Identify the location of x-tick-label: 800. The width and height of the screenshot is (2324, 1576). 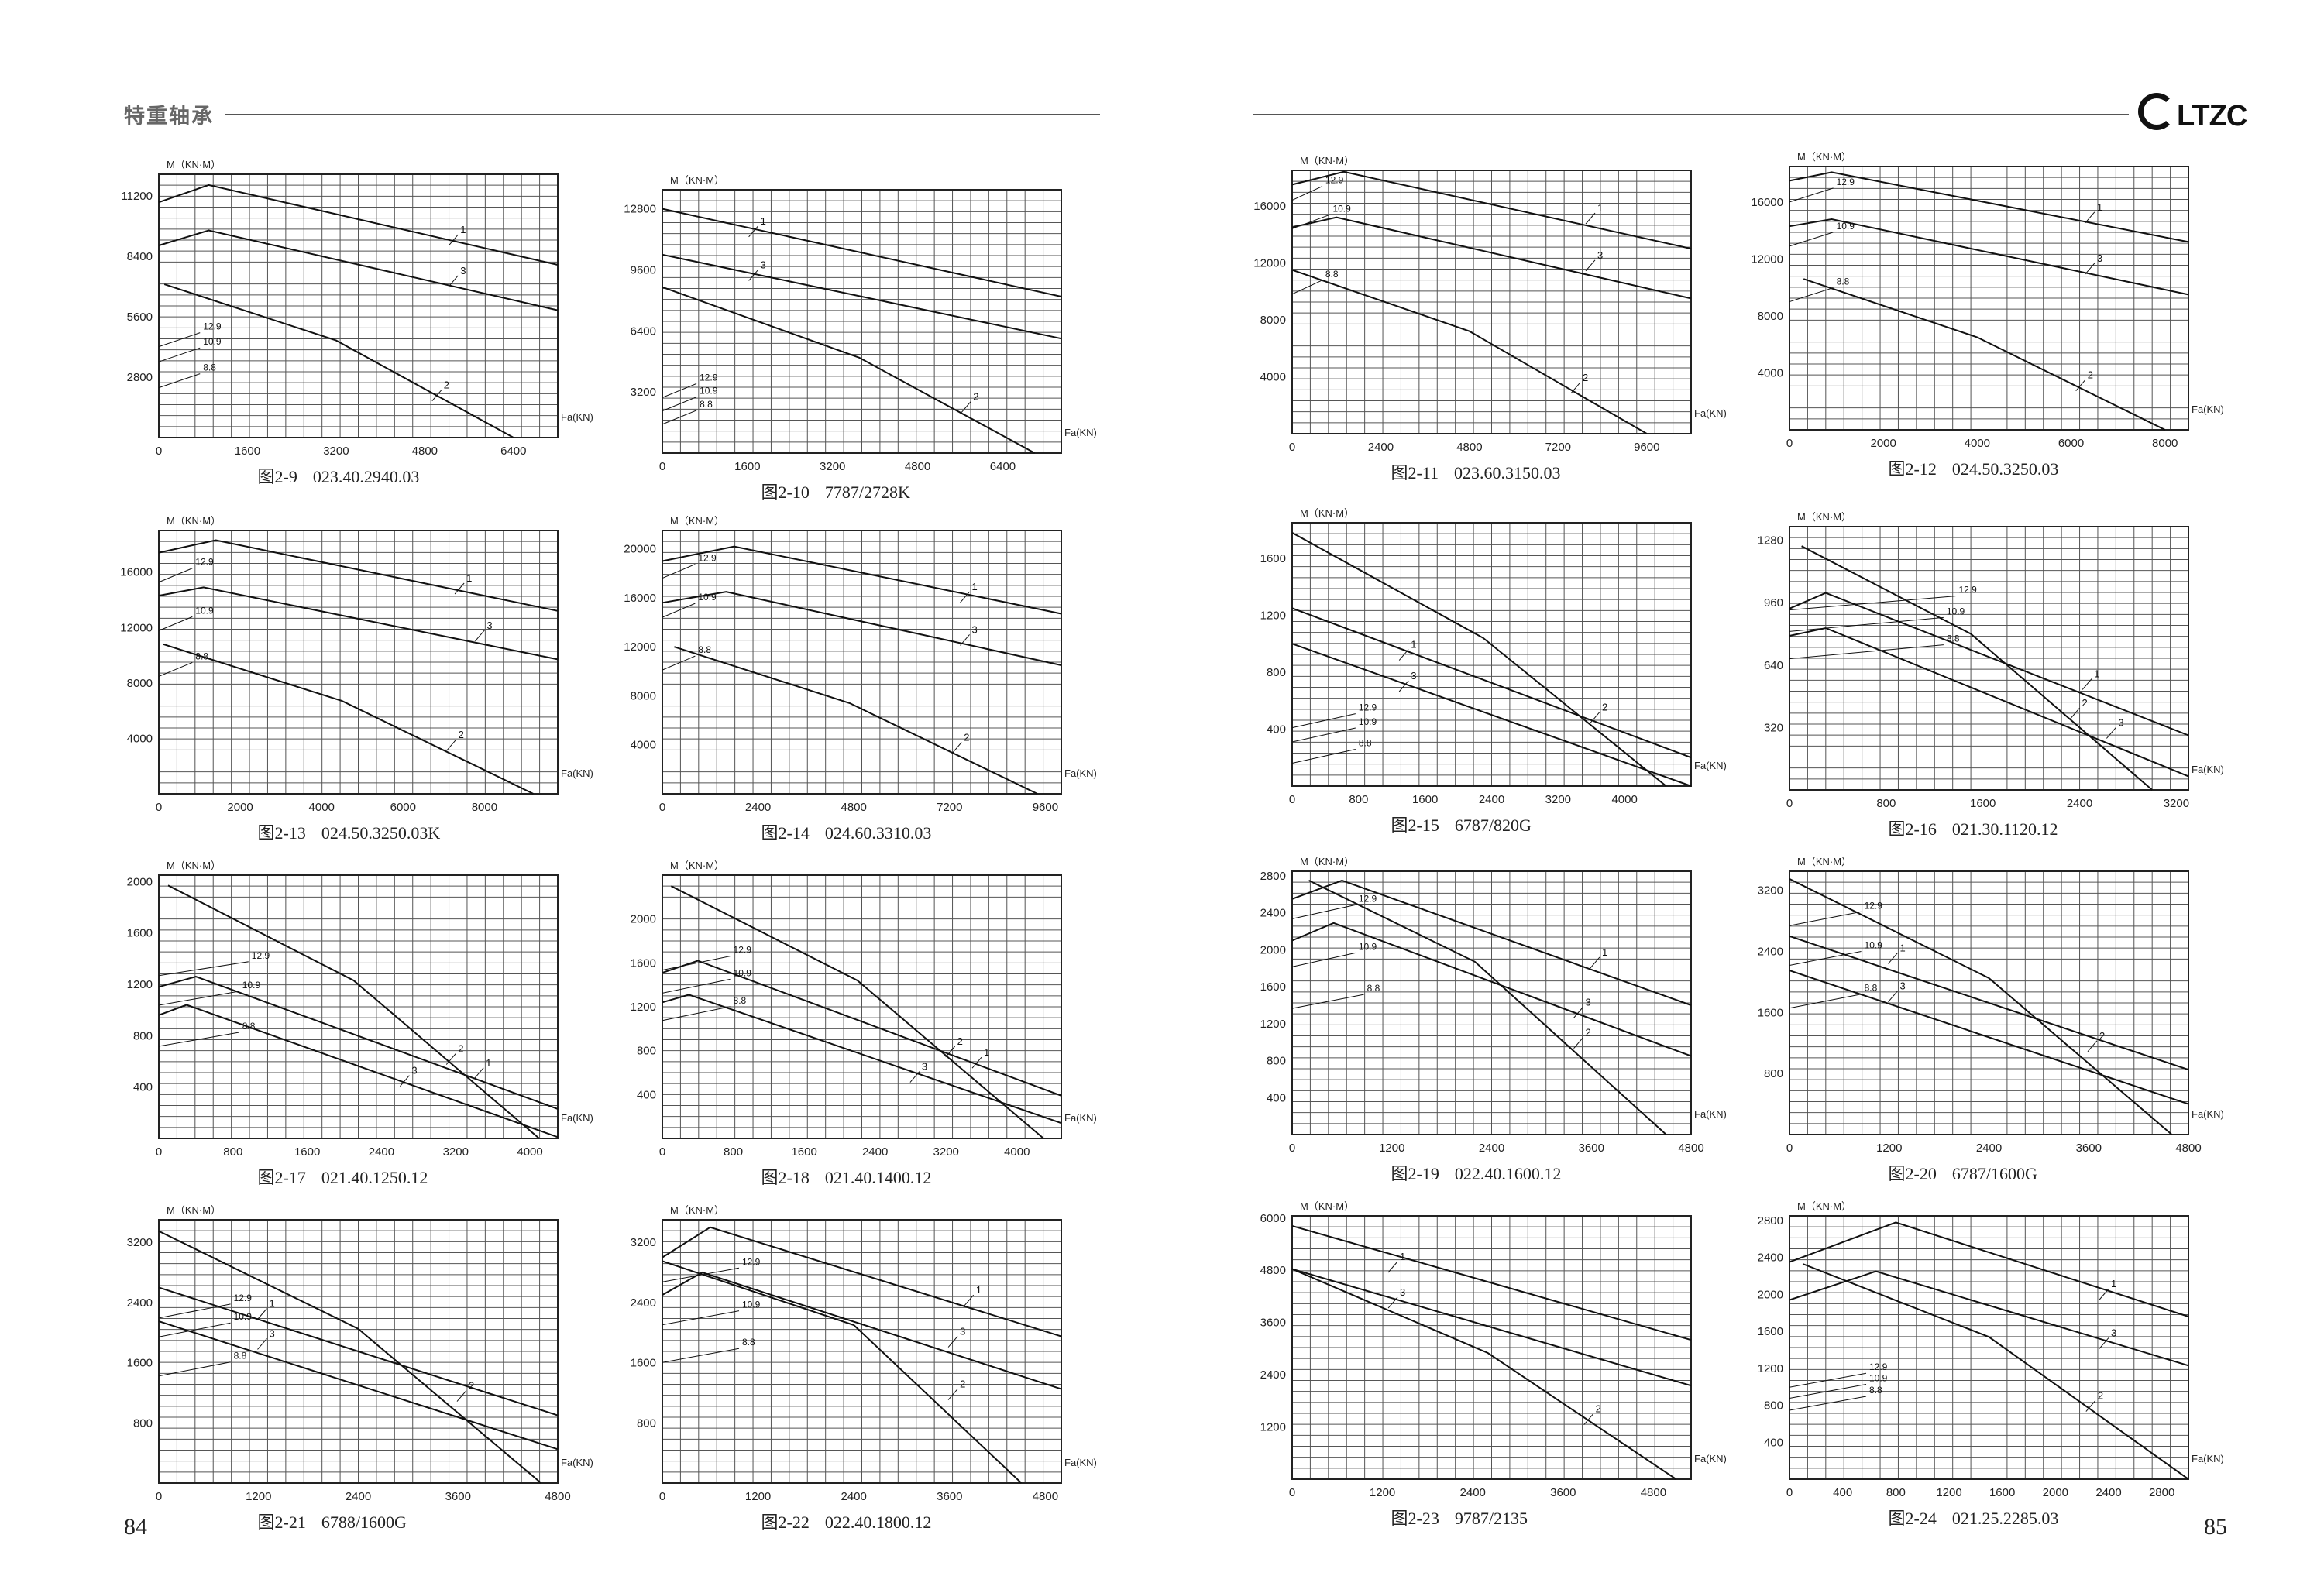
(1358, 799).